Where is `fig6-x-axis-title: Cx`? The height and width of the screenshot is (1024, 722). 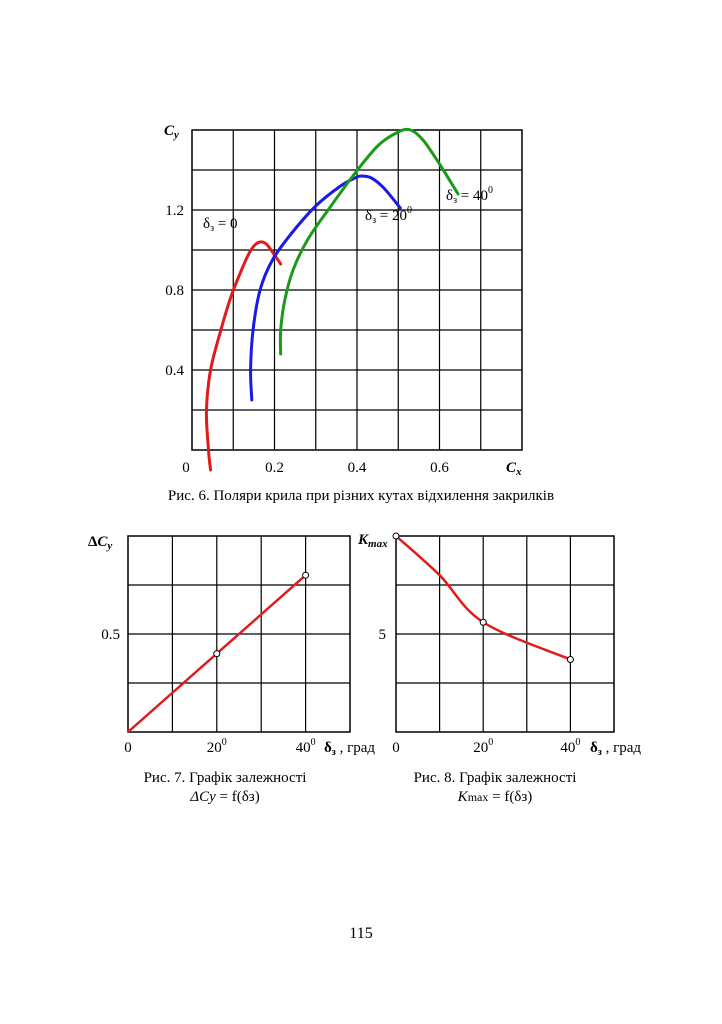 fig6-x-axis-title: Cx is located at coordinates (514, 469).